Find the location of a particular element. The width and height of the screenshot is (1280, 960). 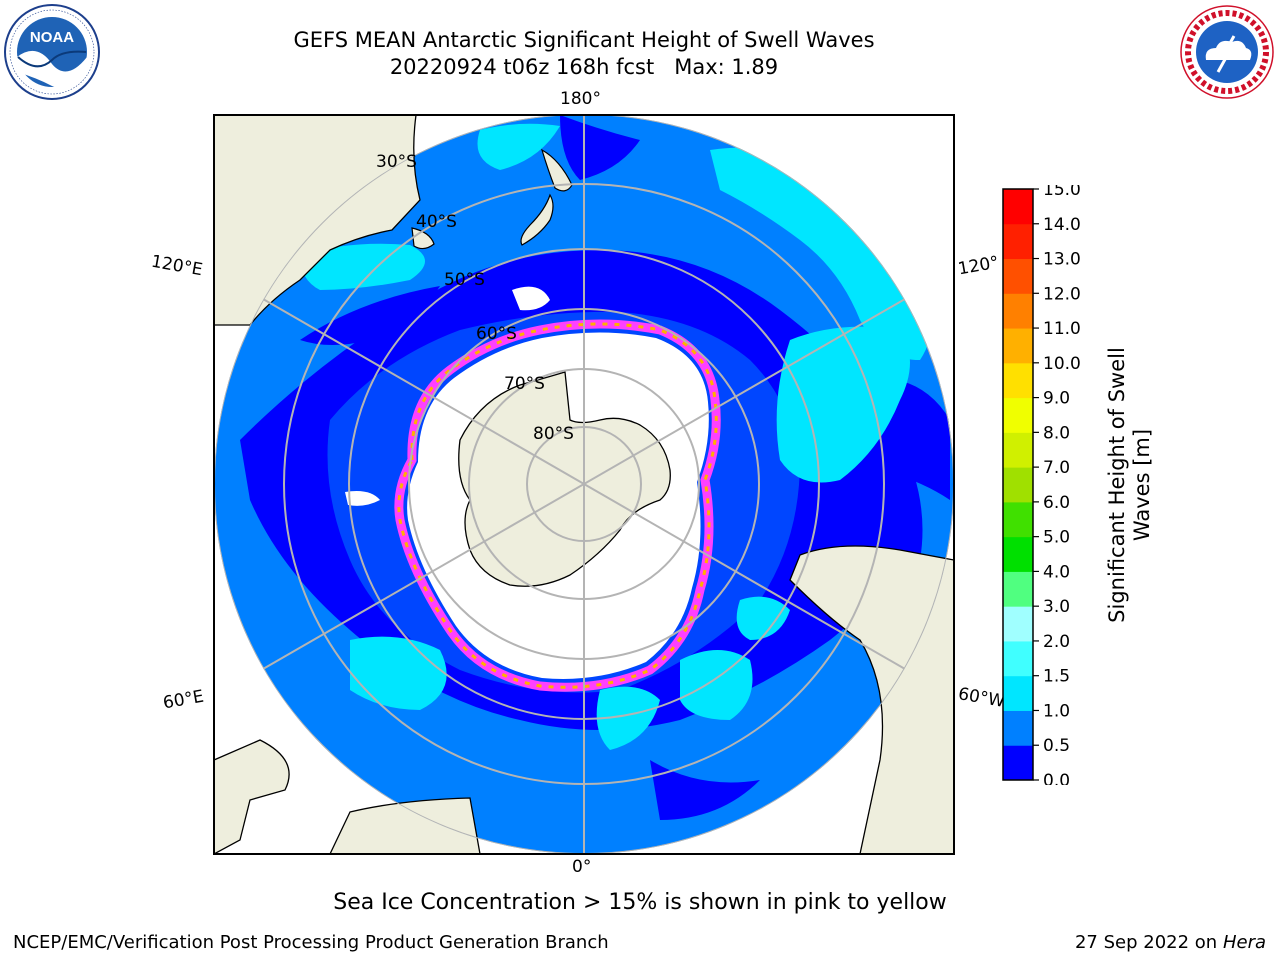

new-zealand-north is located at coordinates (557, 170).